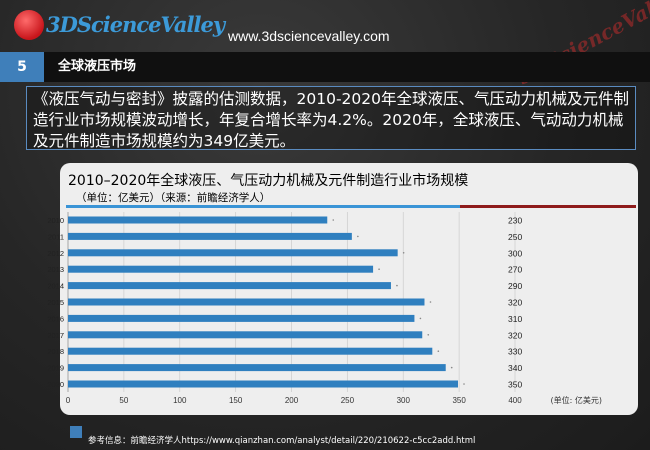 The height and width of the screenshot is (450, 650). What do you see at coordinates (404, 400) in the screenshot?
I see `x-tick-label: 300` at bounding box center [404, 400].